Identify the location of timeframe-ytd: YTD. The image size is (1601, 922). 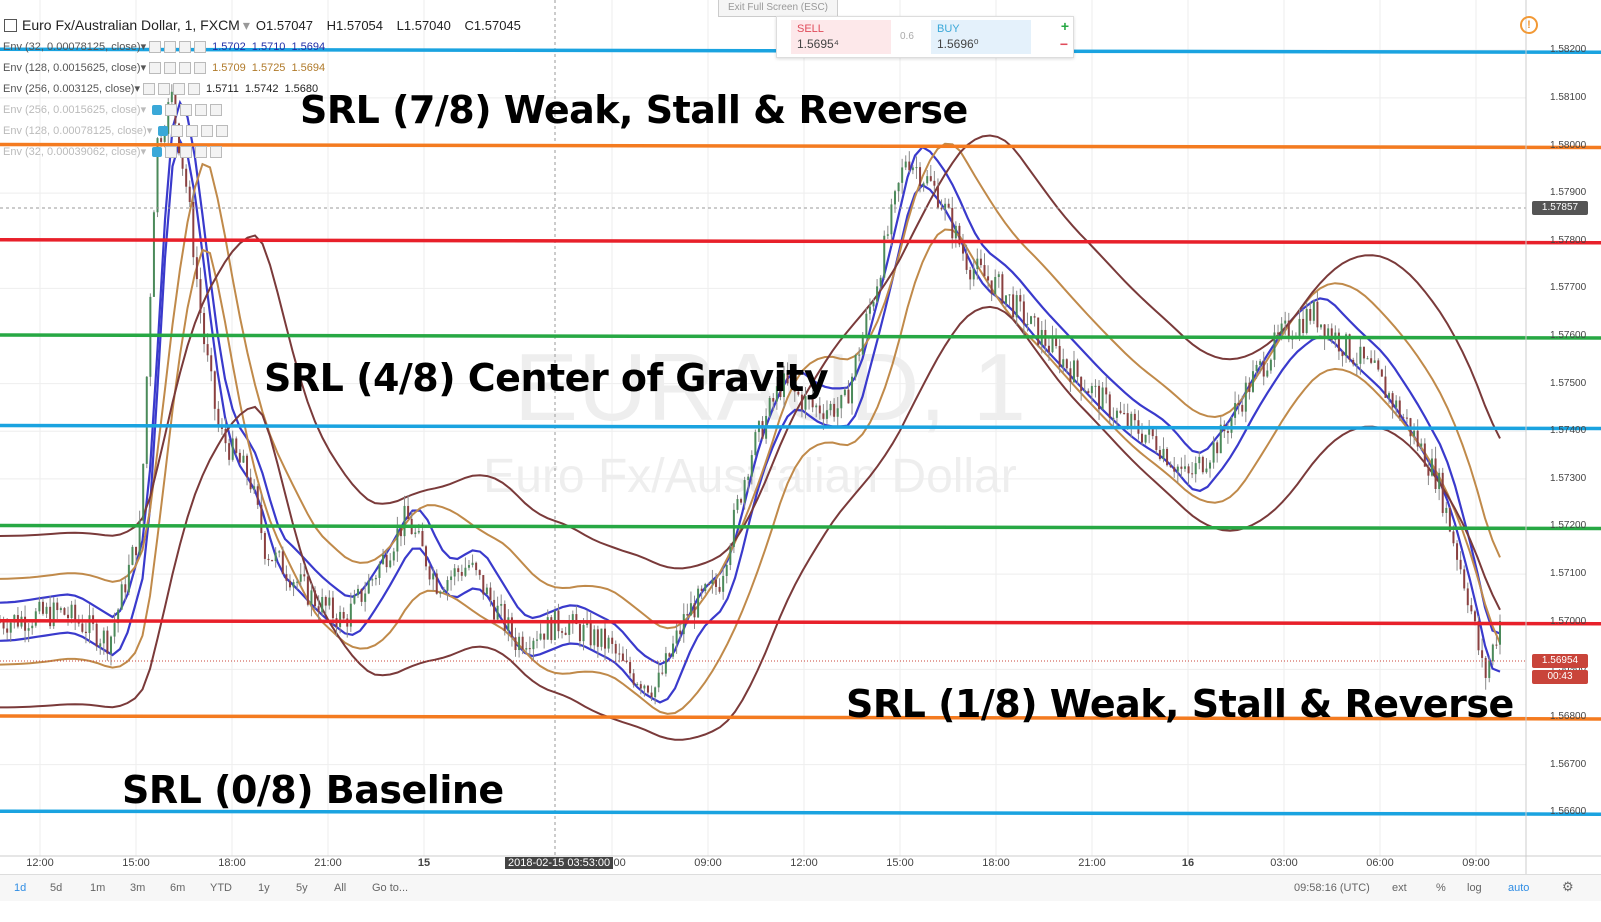
(221, 888).